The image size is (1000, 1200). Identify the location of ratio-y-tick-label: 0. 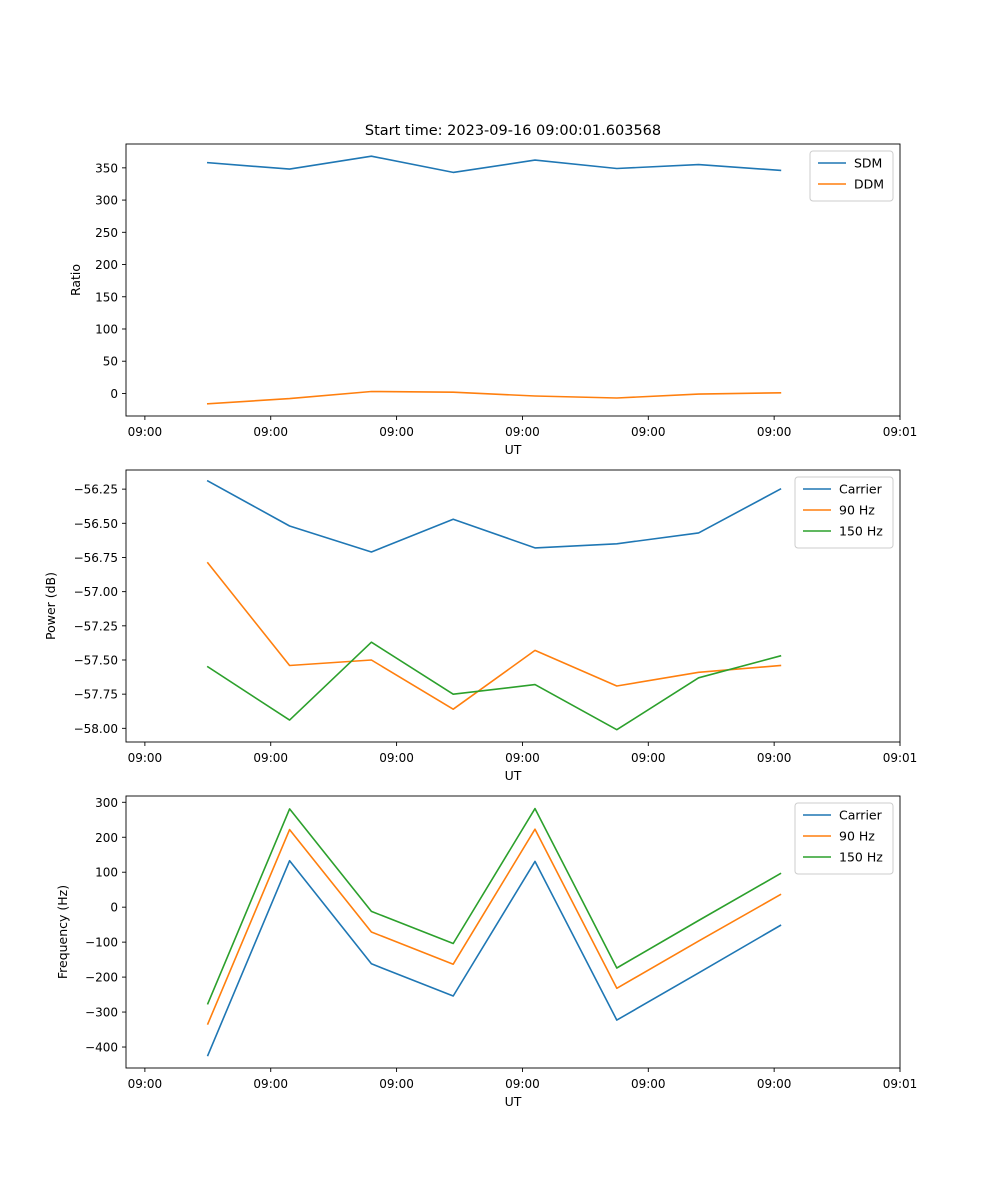
(114, 394).